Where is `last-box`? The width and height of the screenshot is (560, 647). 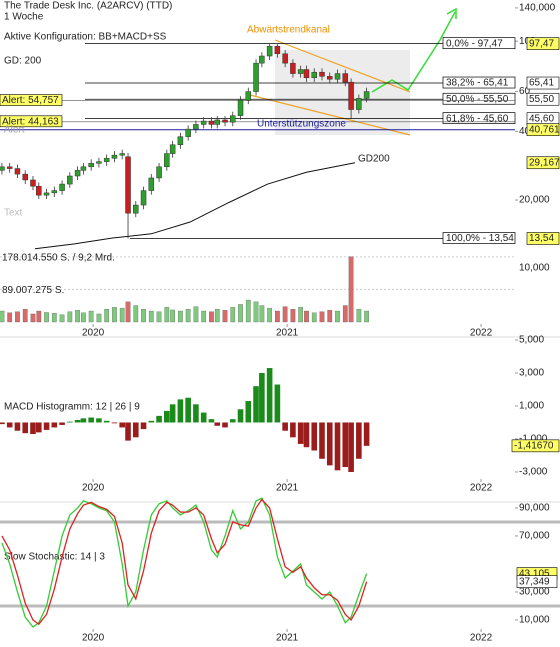 last-box is located at coordinates (535, 446).